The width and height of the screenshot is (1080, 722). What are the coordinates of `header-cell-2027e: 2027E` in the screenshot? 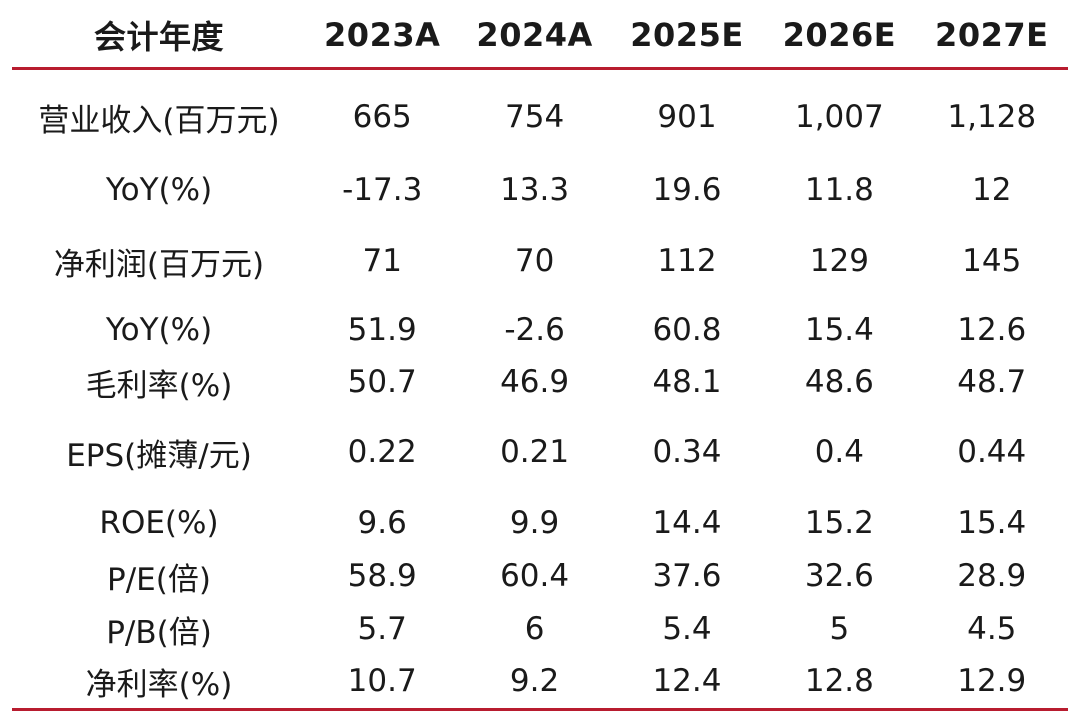 It's located at (992, 35).